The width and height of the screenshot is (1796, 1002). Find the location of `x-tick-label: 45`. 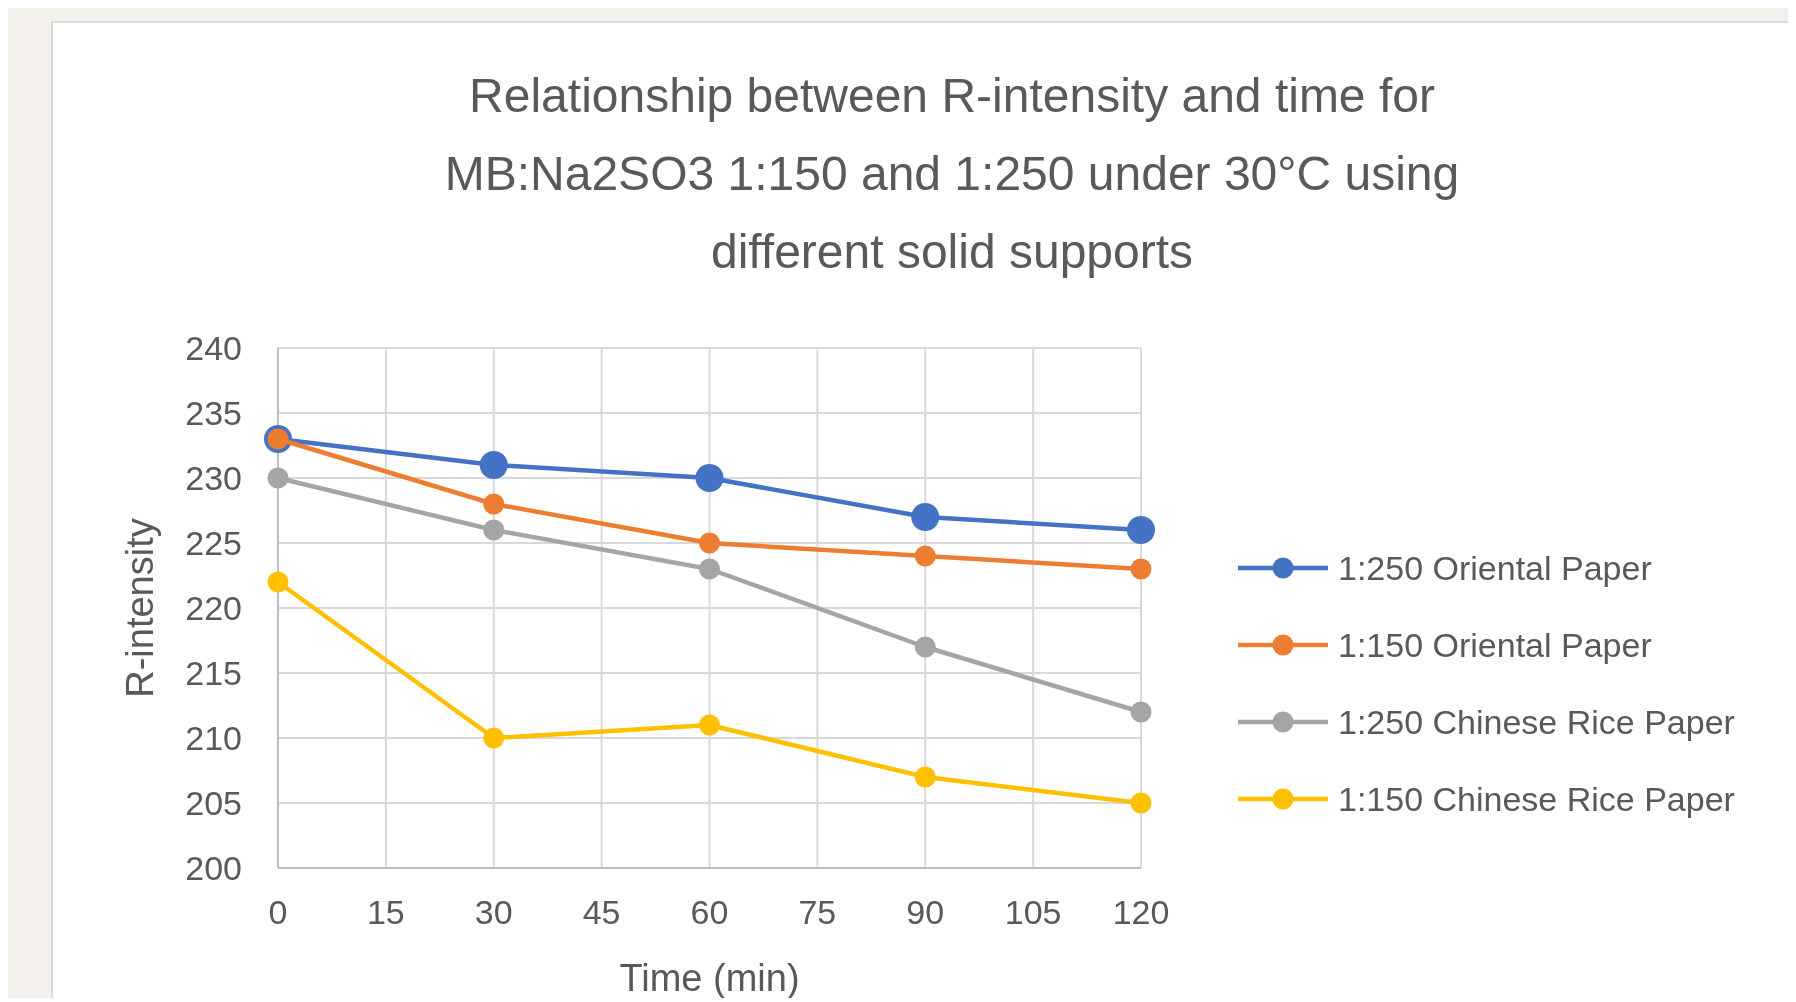

x-tick-label: 45 is located at coordinates (601, 912).